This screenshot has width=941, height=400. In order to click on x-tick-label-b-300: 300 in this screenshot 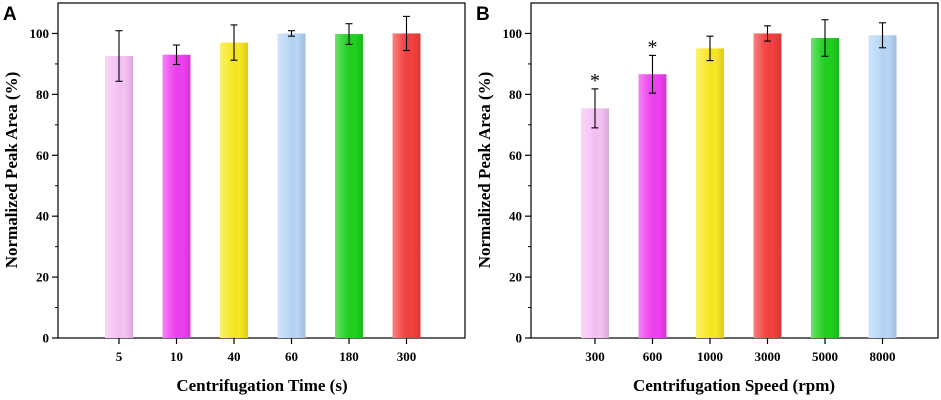, I will do `click(595, 356)`.